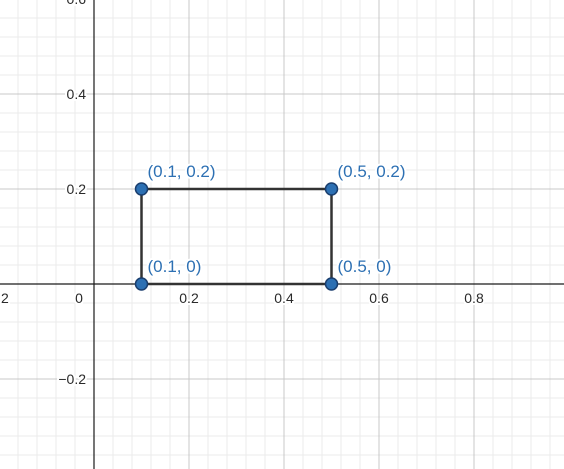  Describe the element at coordinates (77, 3) in the screenshot. I see `y-tick-label: 0.6` at that location.